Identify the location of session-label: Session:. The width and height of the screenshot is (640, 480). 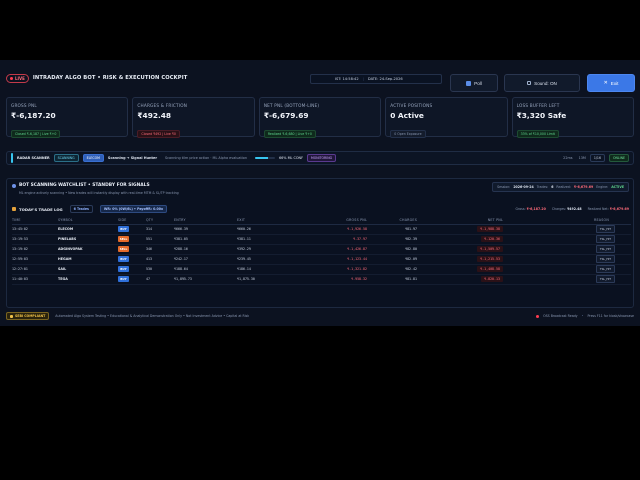
(504, 187).